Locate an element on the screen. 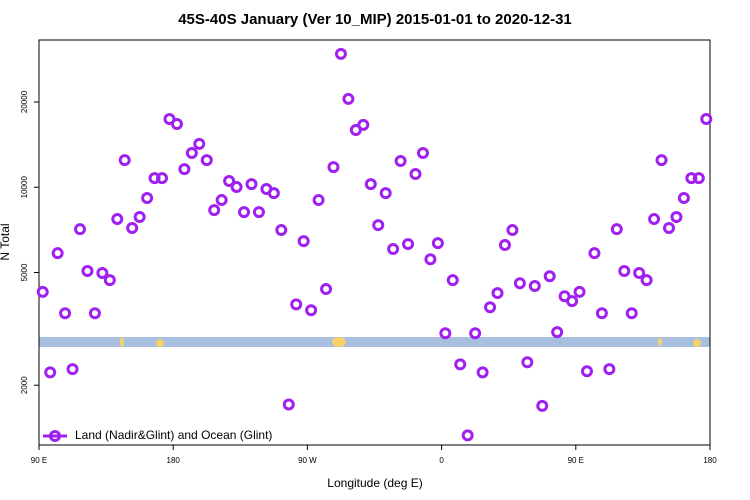  y-axis-label: N Total is located at coordinates (6, 241).